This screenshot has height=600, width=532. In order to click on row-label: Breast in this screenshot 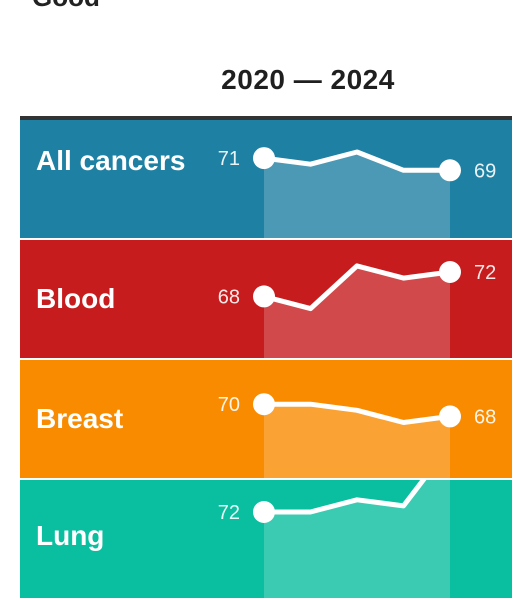, I will do `click(80, 418)`.